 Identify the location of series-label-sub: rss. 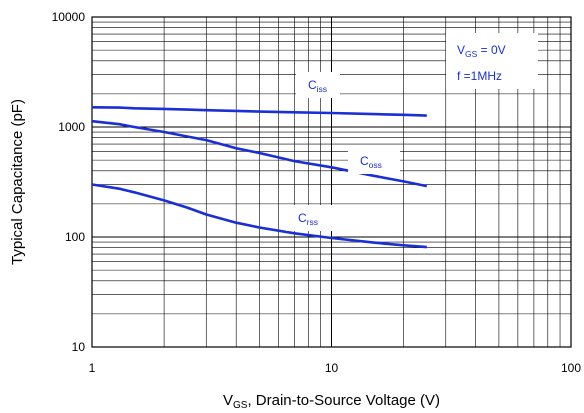
(312, 222).